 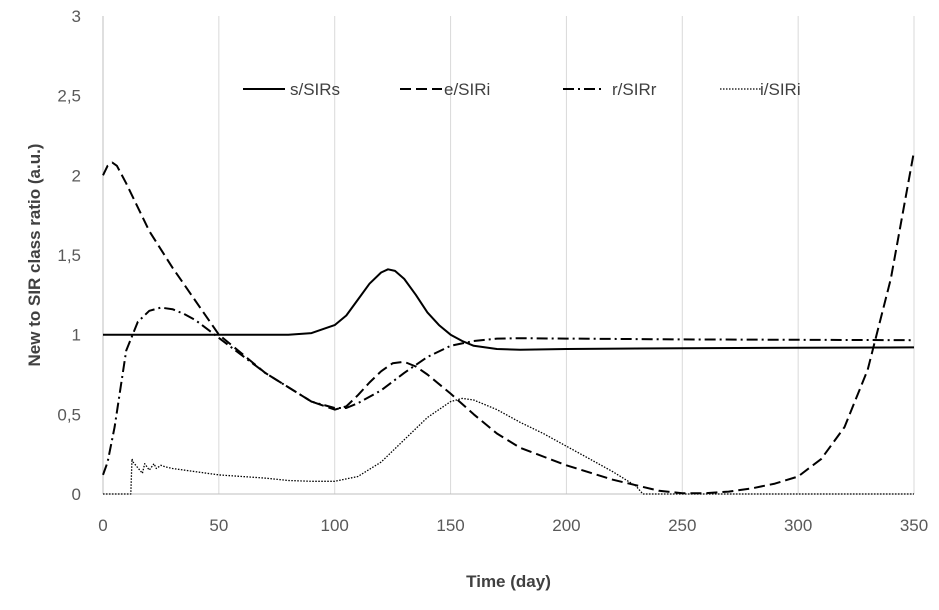 What do you see at coordinates (508, 446) in the screenshot?
I see `series-line-i-siri` at bounding box center [508, 446].